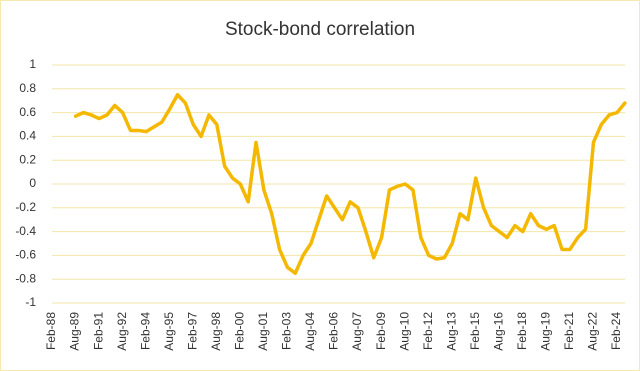 Image resolution: width=640 pixels, height=371 pixels. I want to click on chart-title: Stock-bond correlation, so click(320, 29).